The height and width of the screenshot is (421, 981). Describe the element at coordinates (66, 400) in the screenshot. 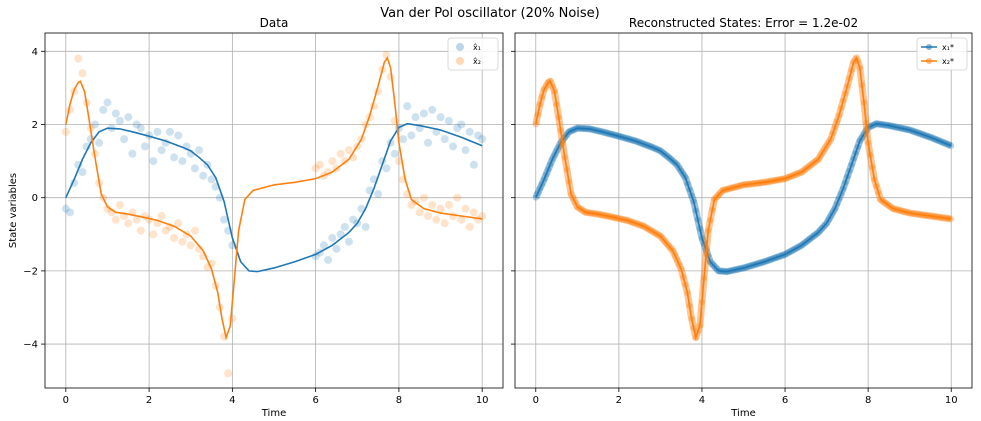

I see `data-xtick-label: 0` at that location.